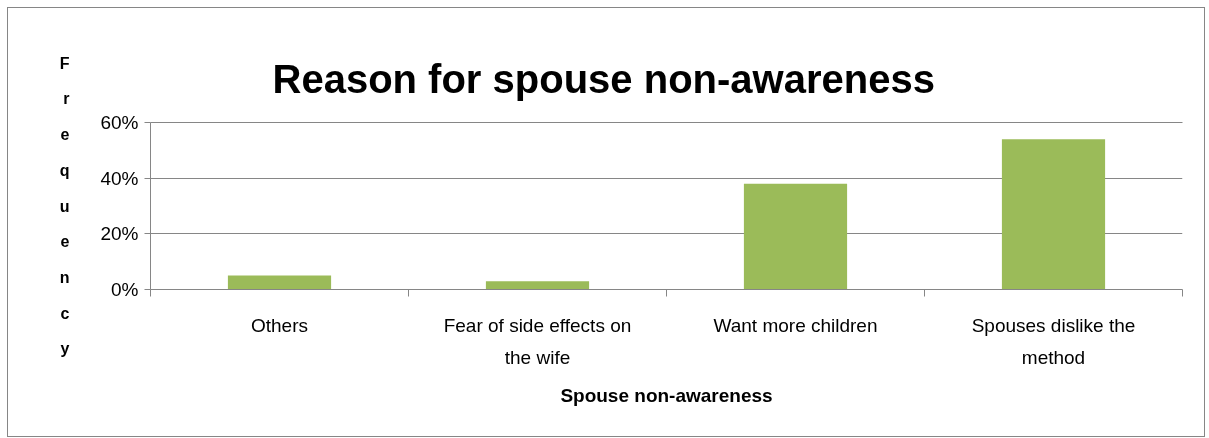 The image size is (1209, 438). Describe the element at coordinates (119, 178) in the screenshot. I see `y-tick-label: 40%` at that location.